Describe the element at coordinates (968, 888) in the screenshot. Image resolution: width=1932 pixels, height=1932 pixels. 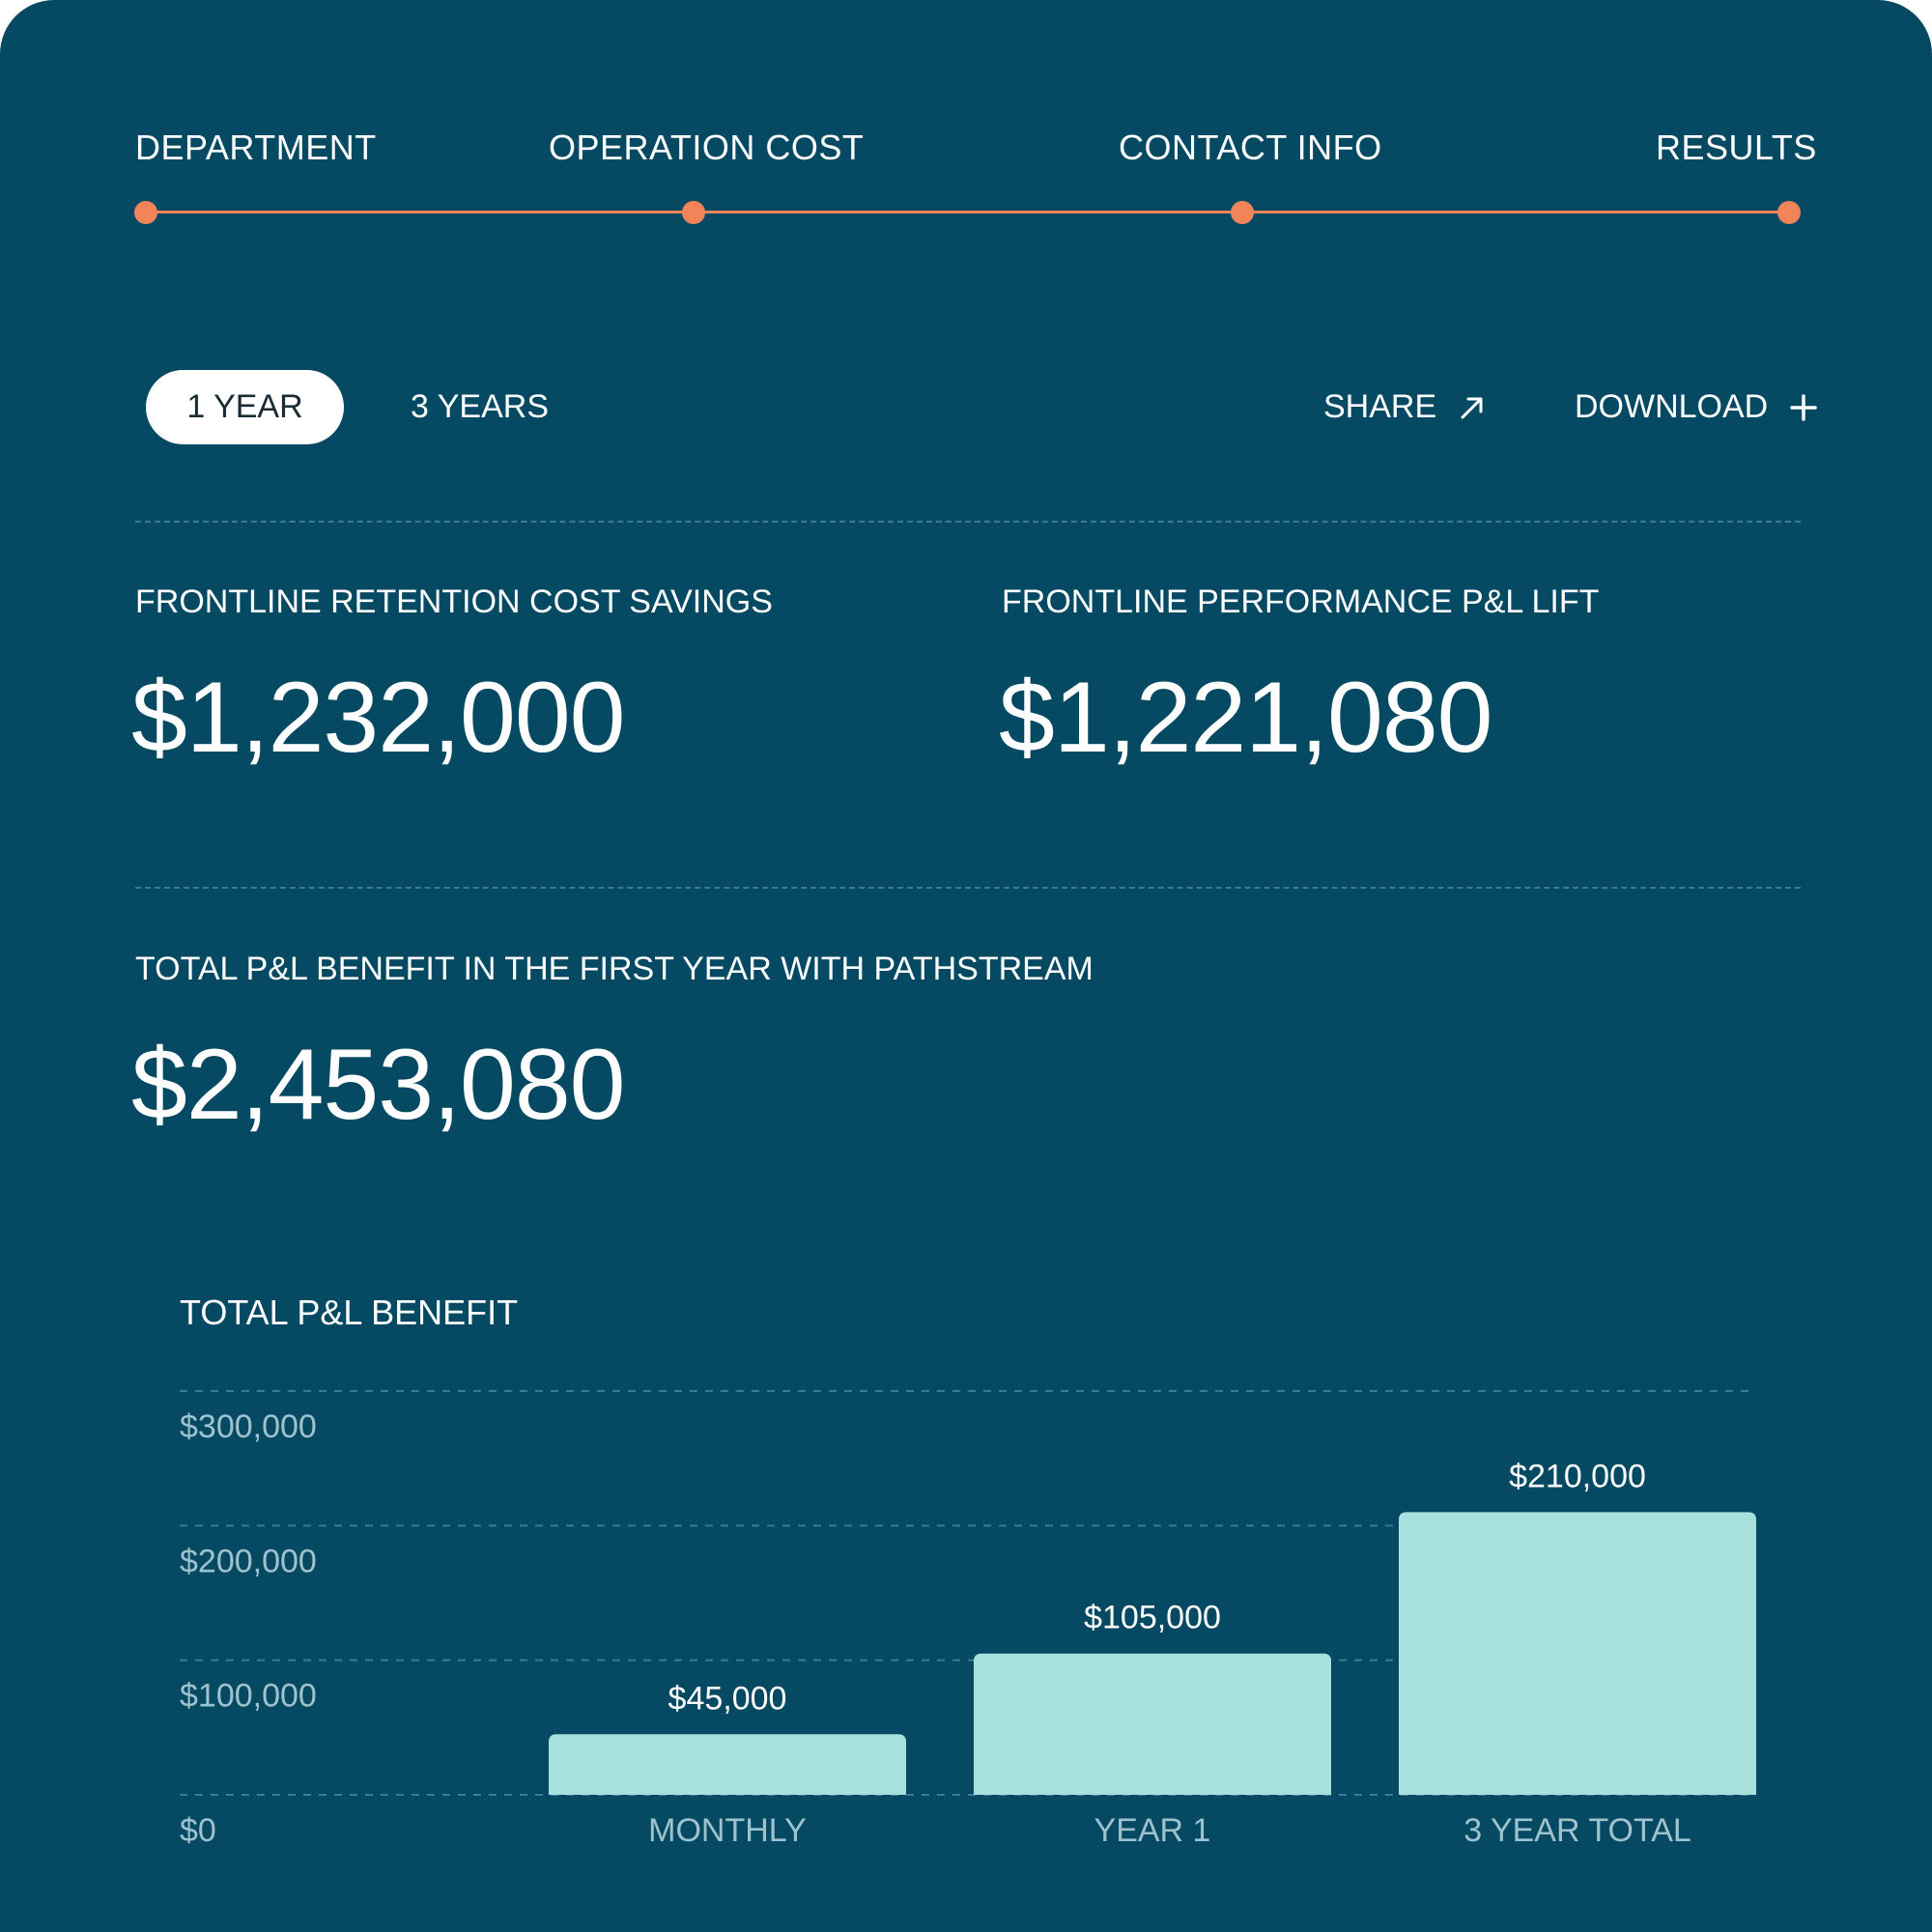
I see `divider-middle` at that location.